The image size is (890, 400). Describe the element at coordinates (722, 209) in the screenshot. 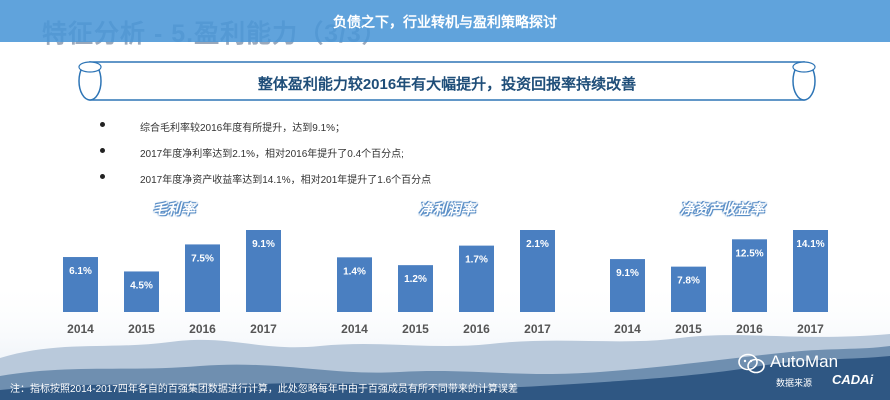

I see `chart-title-roe: 净资产收益率` at that location.